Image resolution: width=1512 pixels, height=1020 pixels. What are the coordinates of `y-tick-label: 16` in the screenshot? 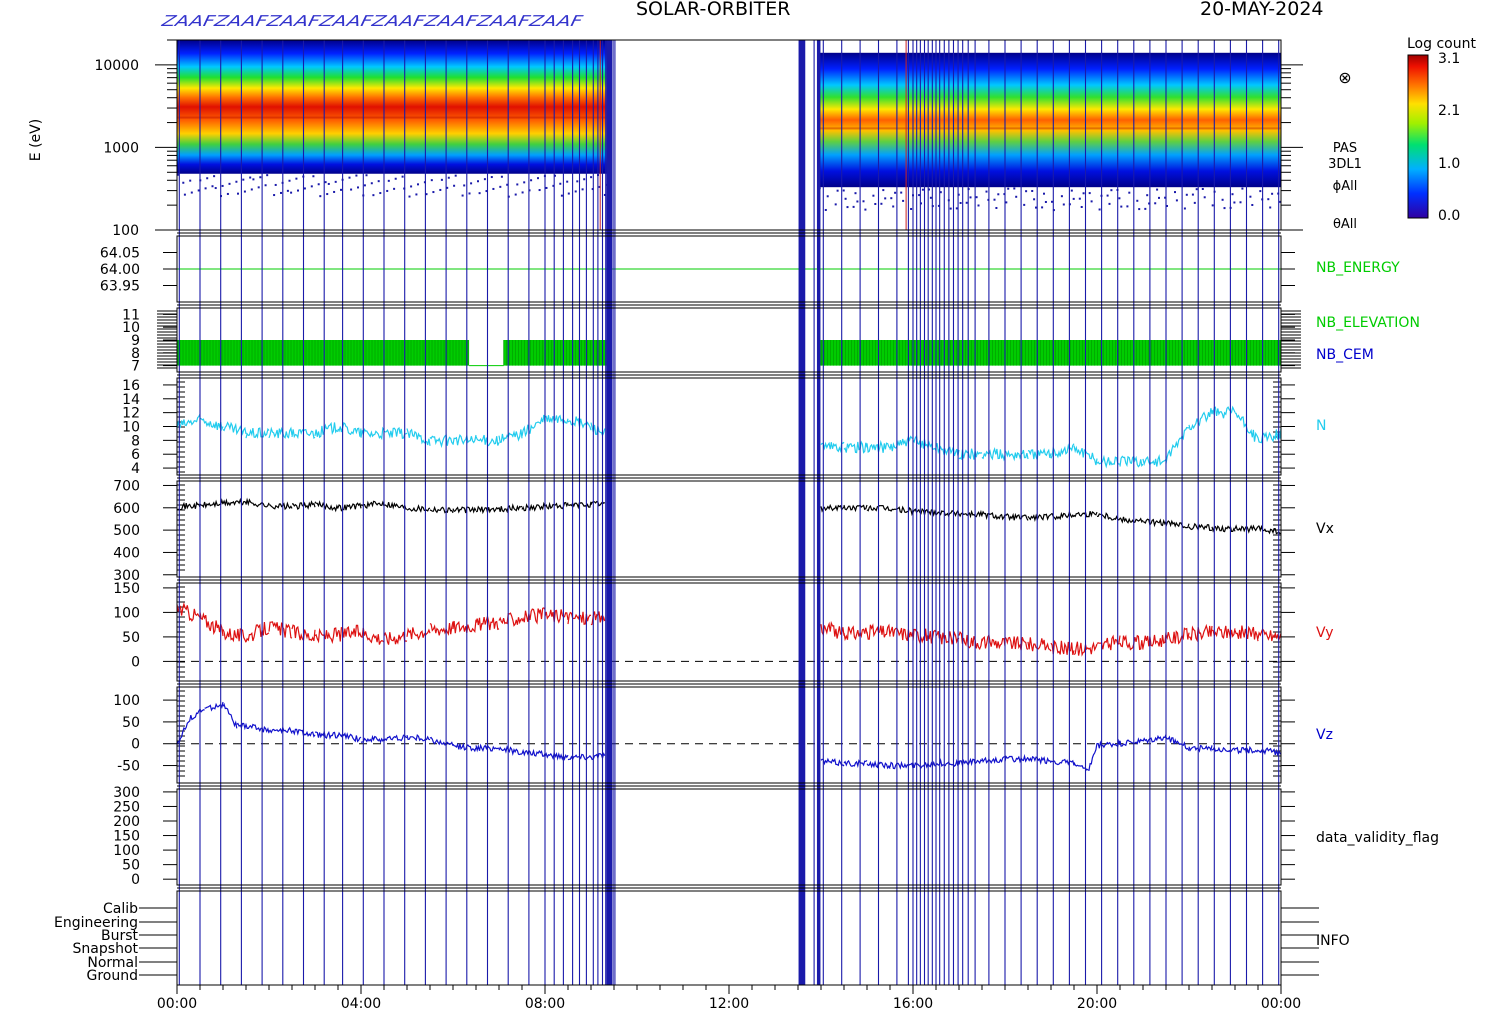 It's located at (131, 386).